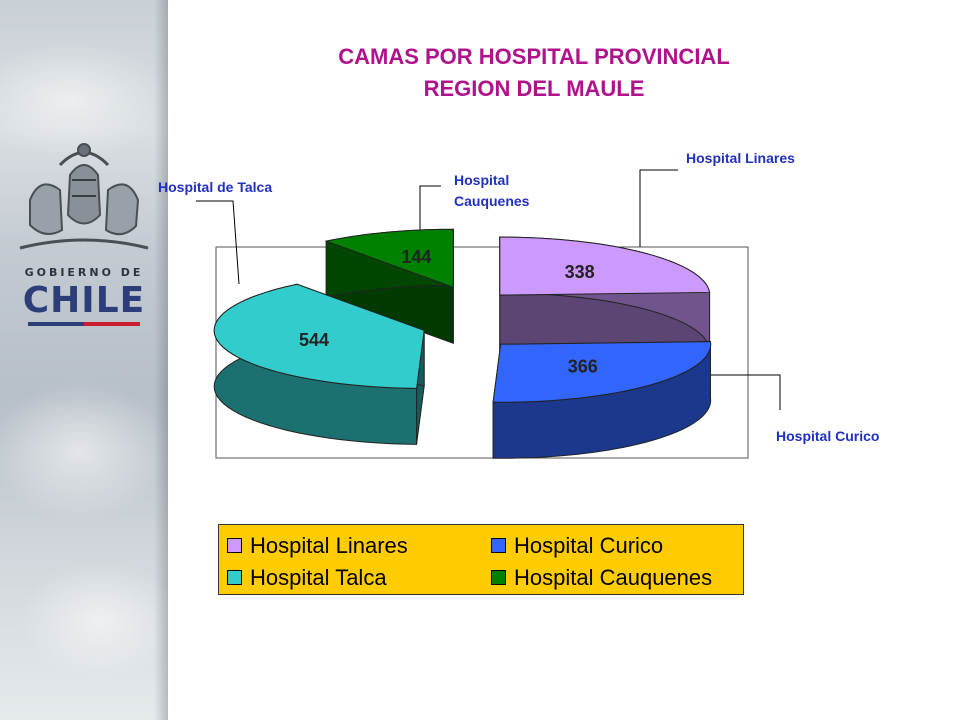 This screenshot has width=960, height=720. I want to click on leader-line-talca, so click(218, 242).